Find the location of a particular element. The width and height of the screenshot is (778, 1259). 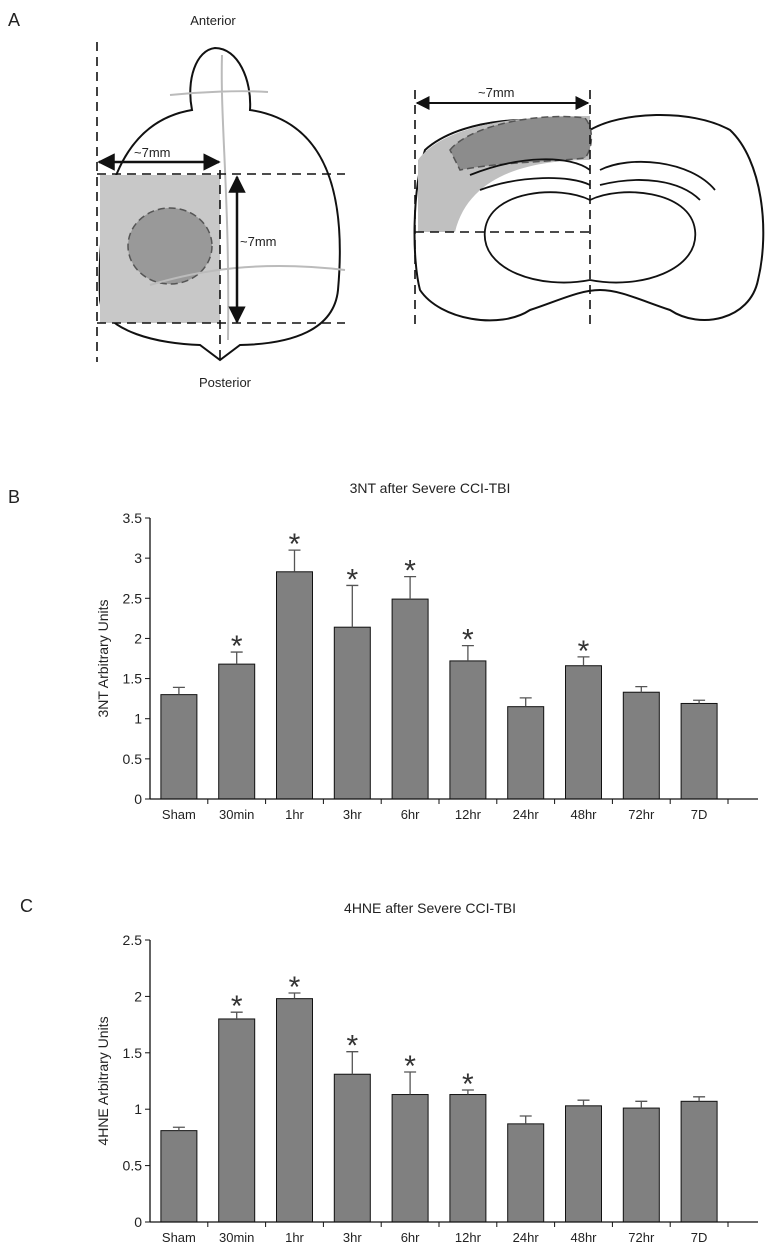

y-axis-title: 4HNE Arbitrary Units is located at coordinates (103, 1080).